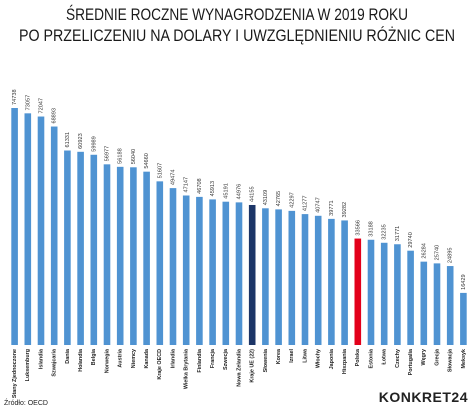 The width and height of the screenshot is (474, 413). What do you see at coordinates (398, 358) in the screenshot?
I see `x-tick-label: Czechy` at bounding box center [398, 358].